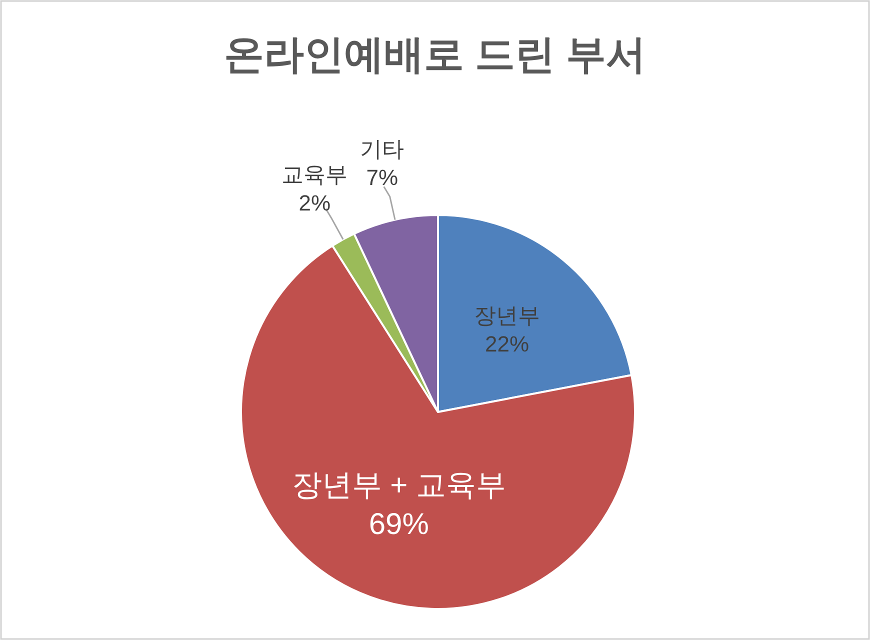 The width and height of the screenshot is (870, 640). Describe the element at coordinates (382, 149) in the screenshot. I see `slice-label: 기타` at that location.